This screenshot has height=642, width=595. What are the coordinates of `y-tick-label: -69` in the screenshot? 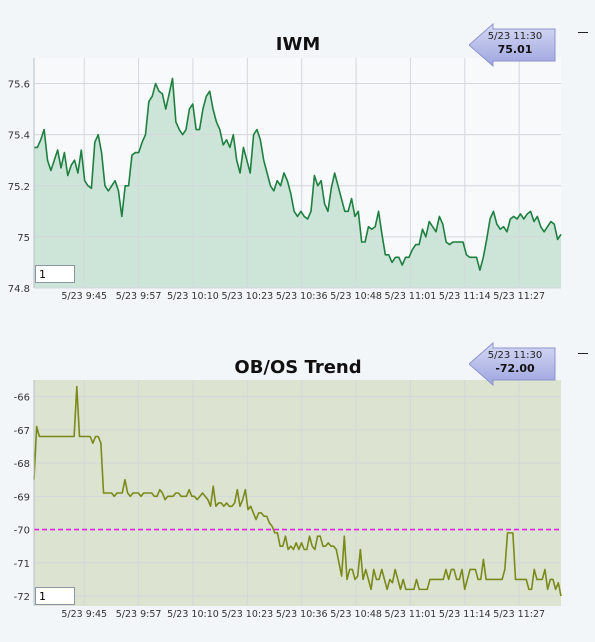 It's located at (22, 497).